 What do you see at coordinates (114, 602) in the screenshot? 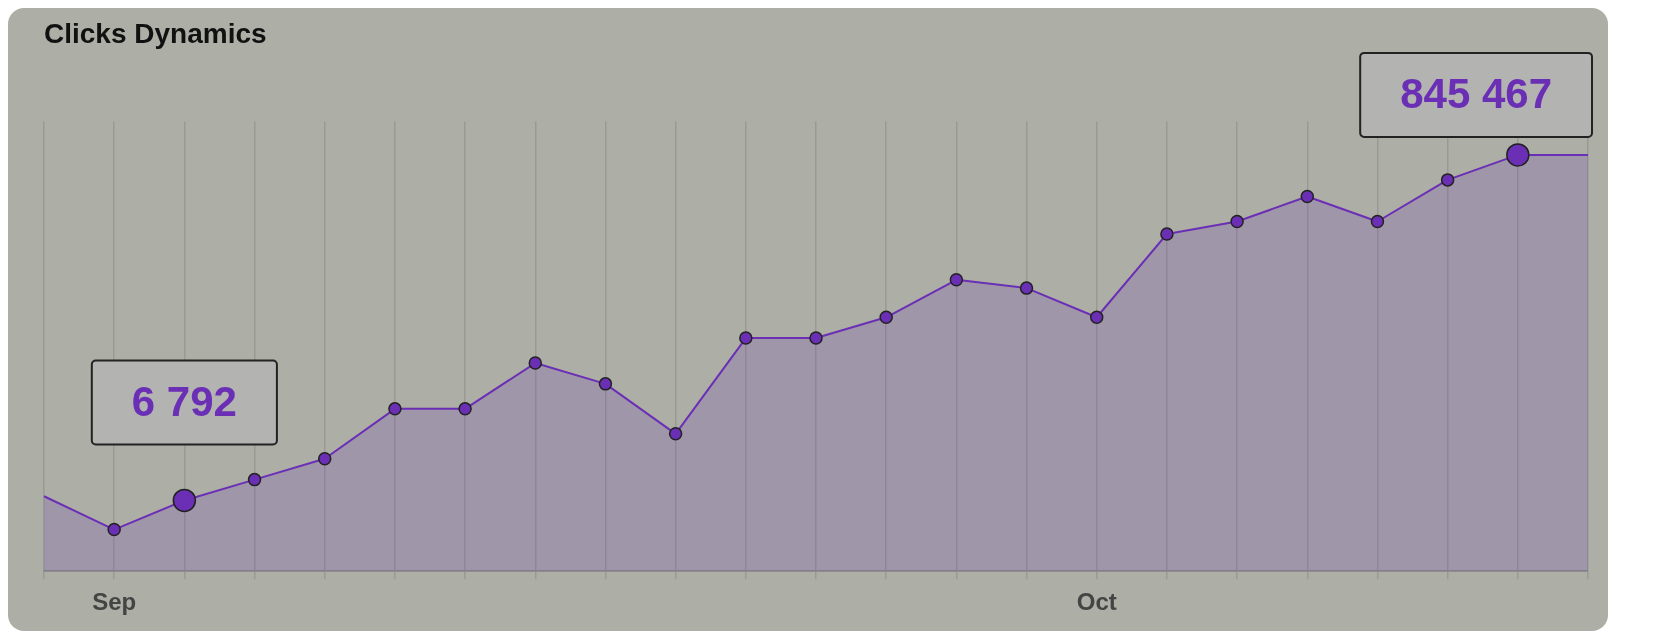
I see `x-tick-label: Sep` at bounding box center [114, 602].